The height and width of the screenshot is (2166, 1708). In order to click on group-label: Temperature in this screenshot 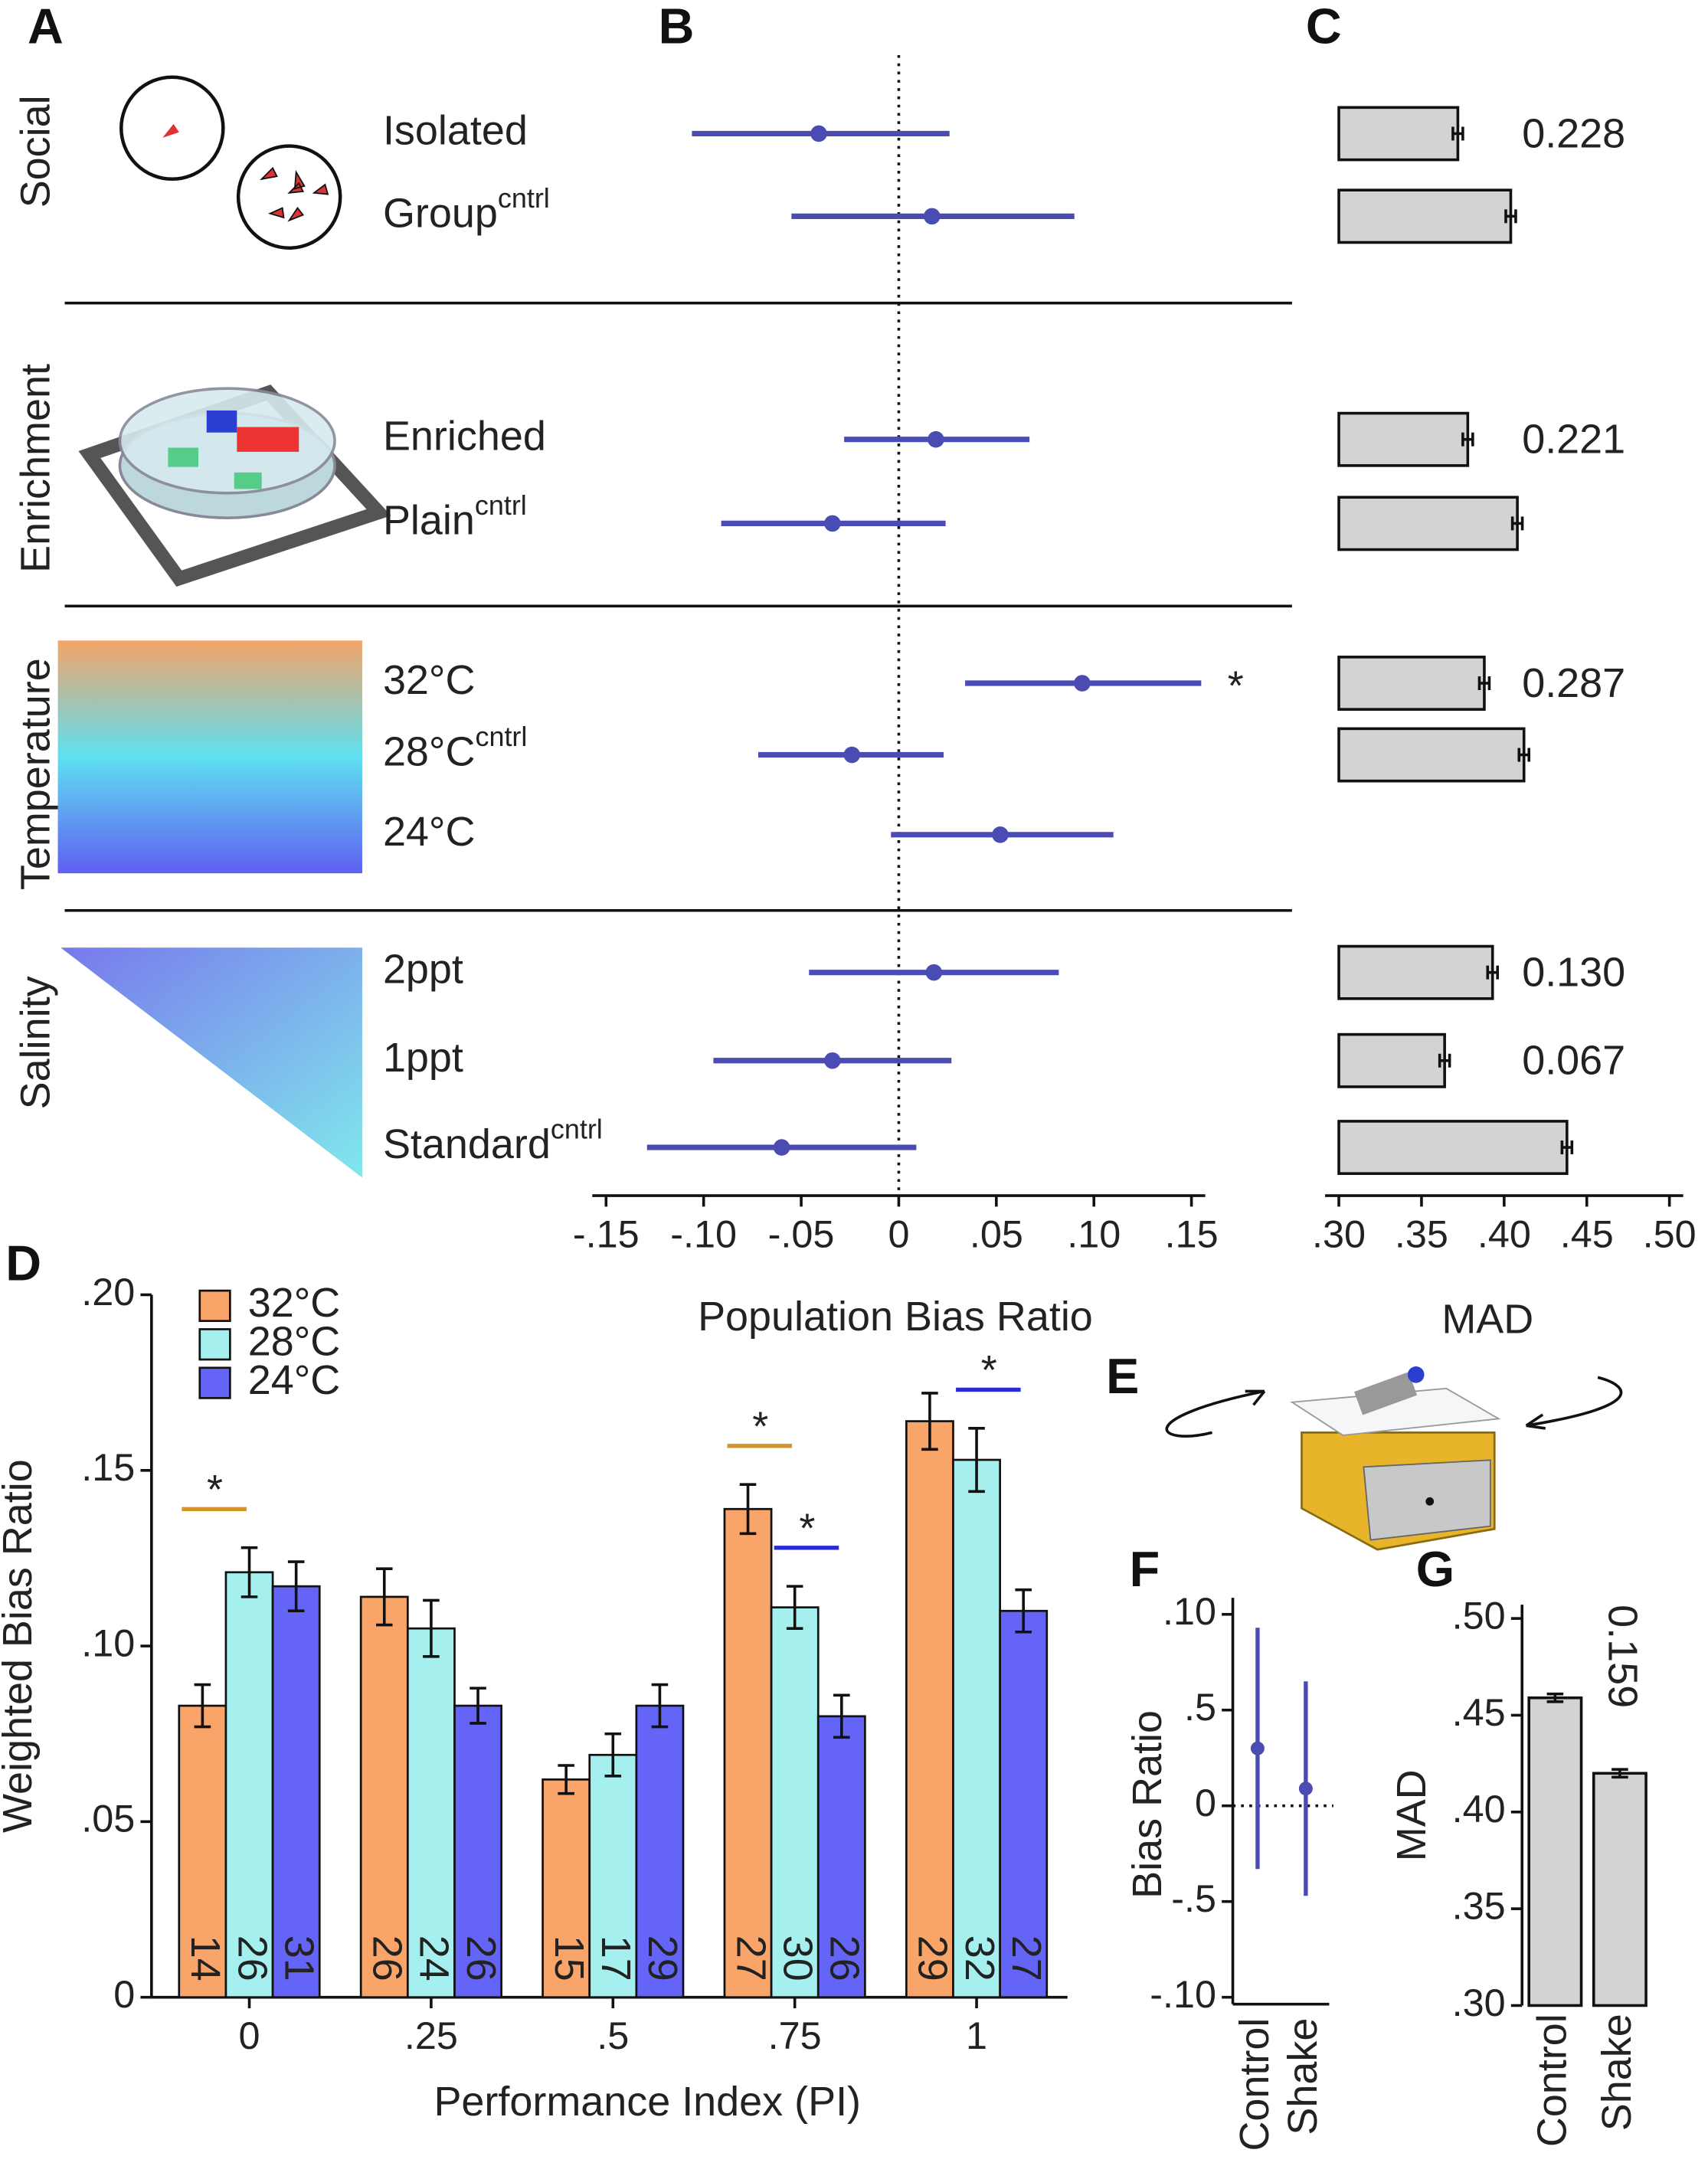, I will do `click(36, 774)`.